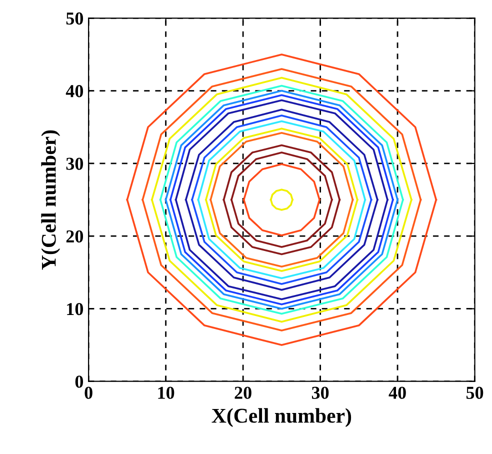 The height and width of the screenshot is (454, 492). I want to click on x-tick-label: 40, so click(397, 392).